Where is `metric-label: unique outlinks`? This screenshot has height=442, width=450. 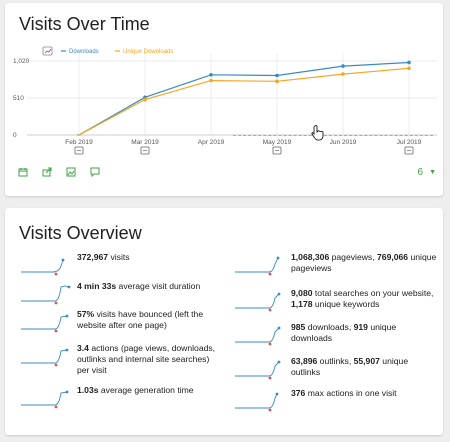
metric-label: unique outlinks is located at coordinates (350, 366).